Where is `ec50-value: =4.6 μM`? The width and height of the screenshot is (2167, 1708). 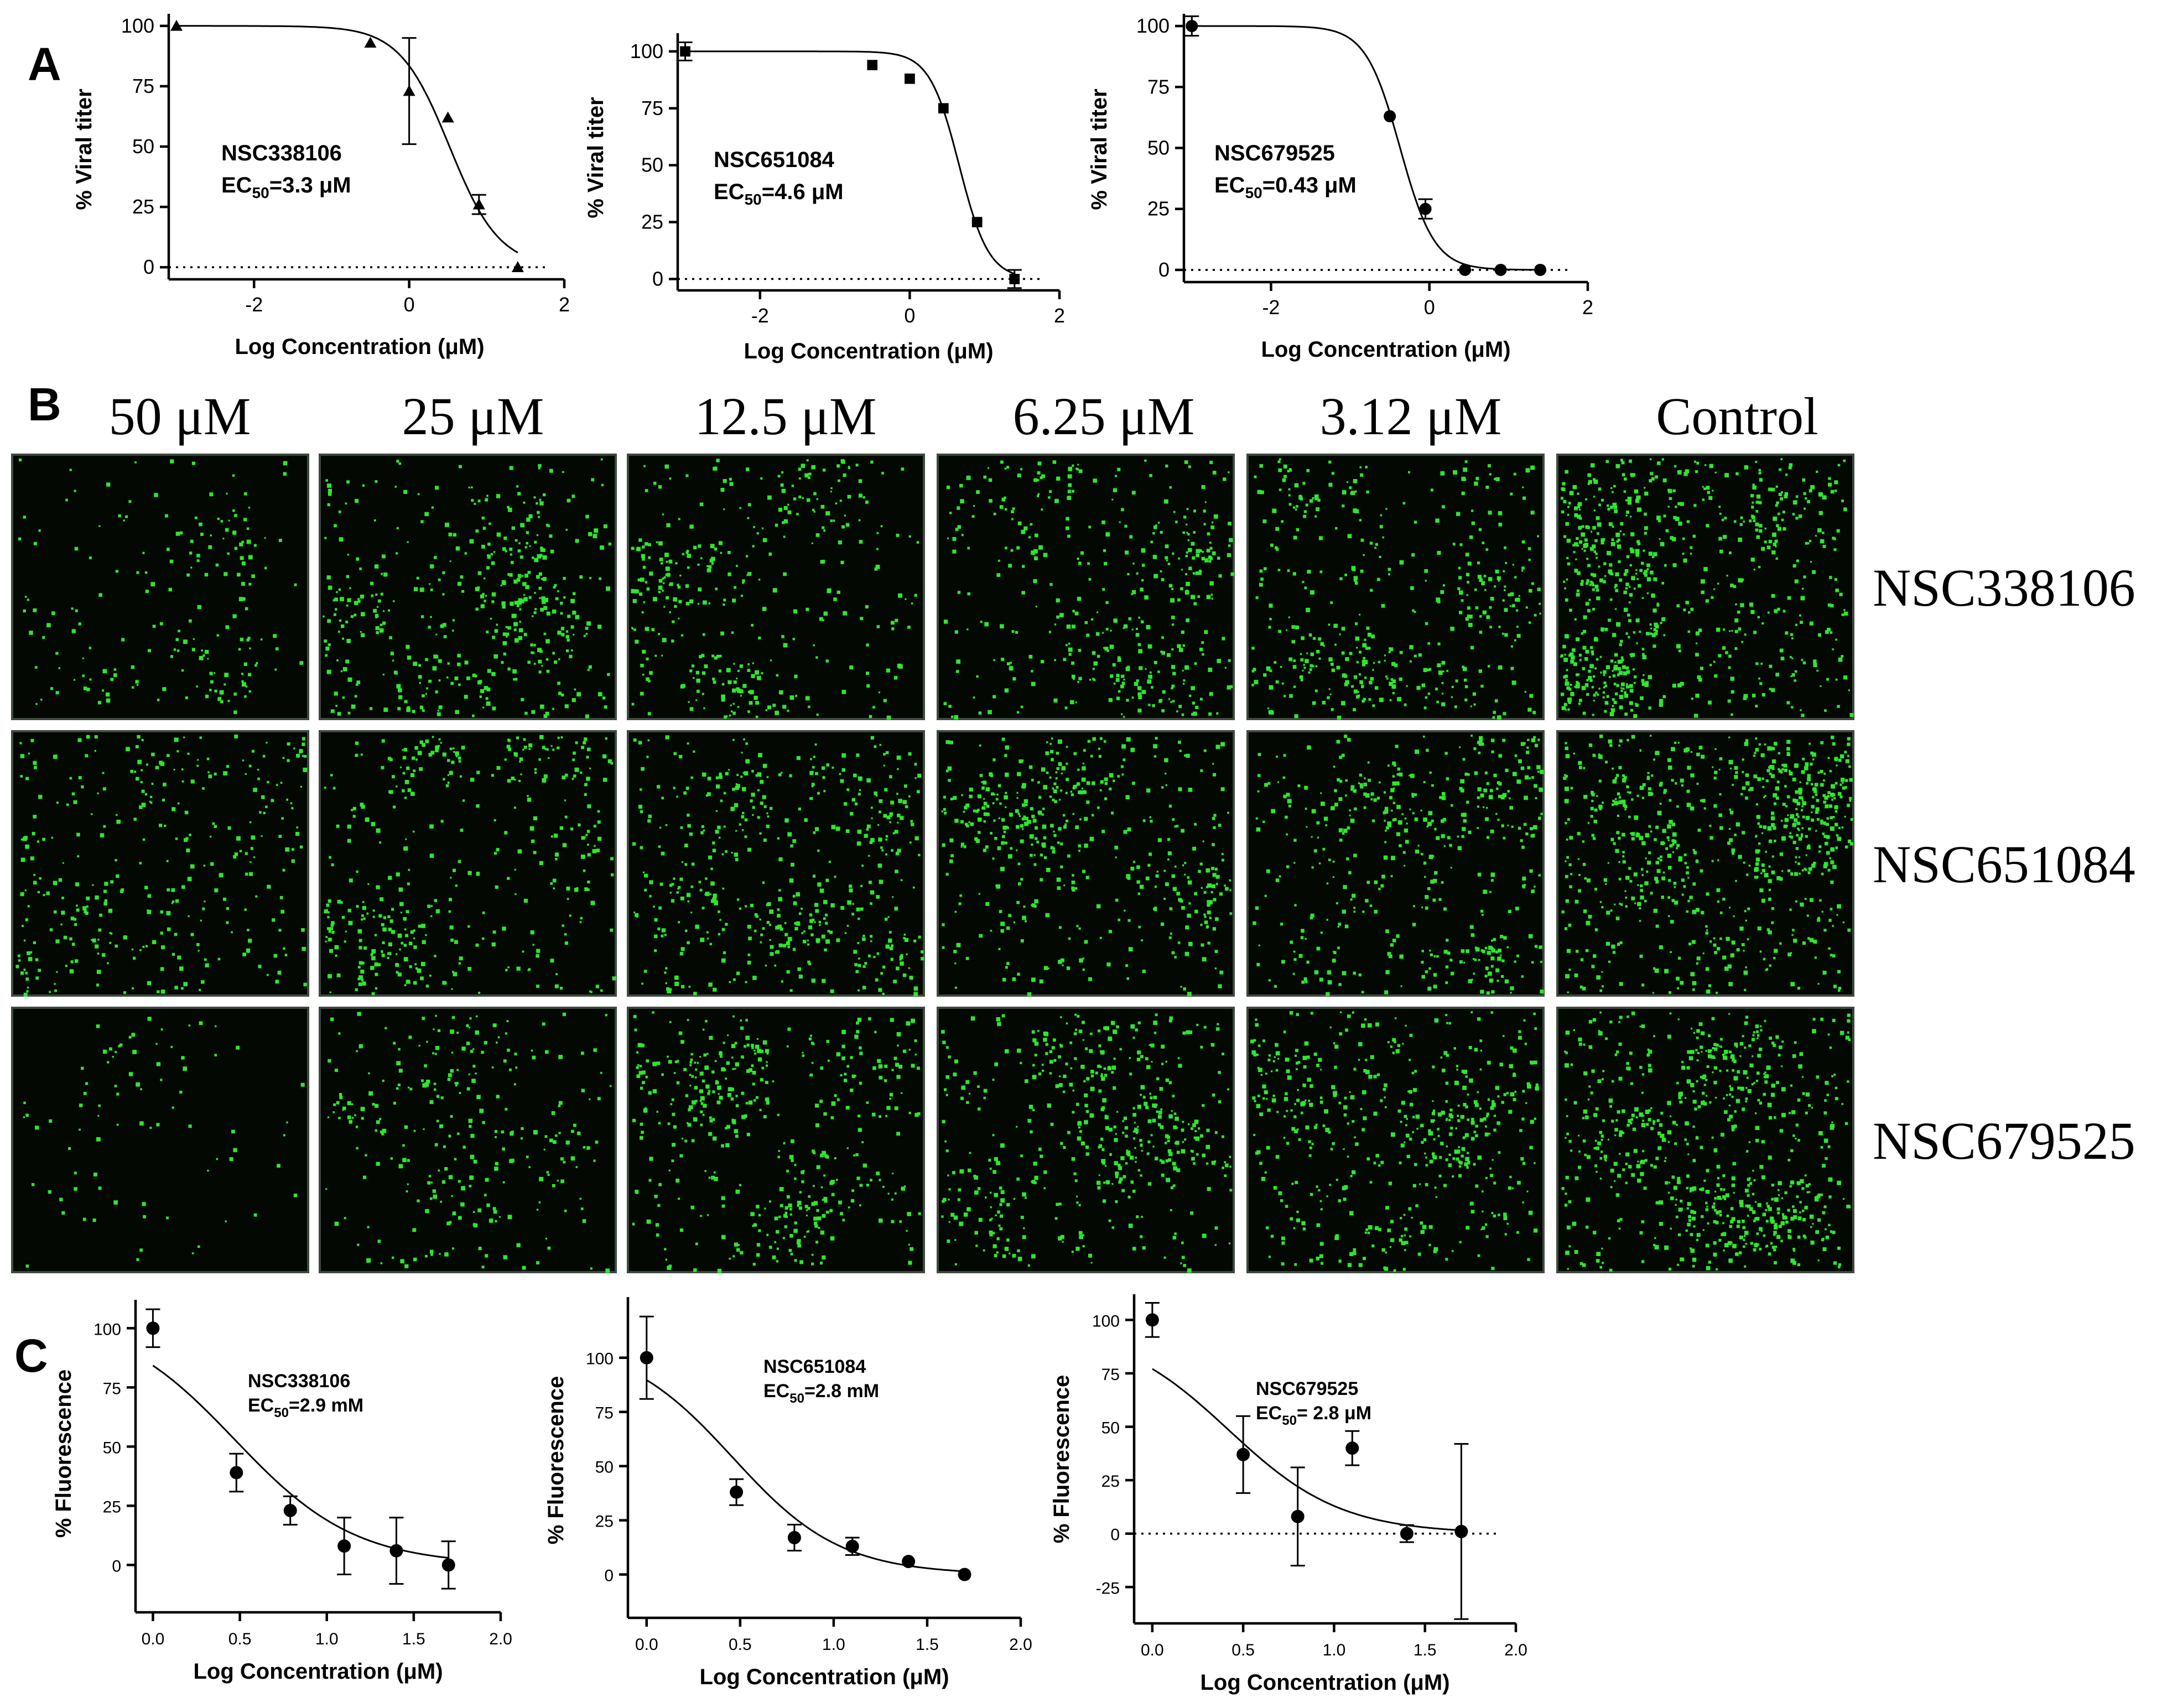
ec50-value: =4.6 μM is located at coordinates (803, 192).